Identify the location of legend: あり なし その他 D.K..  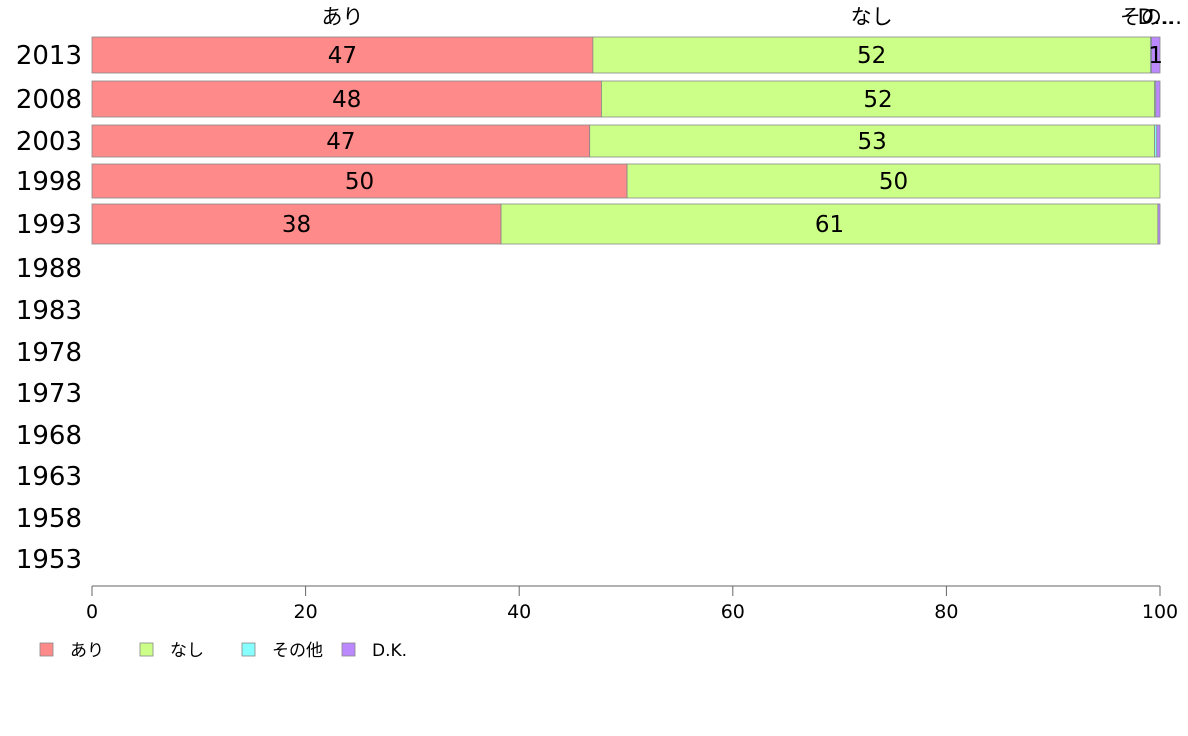
(223, 651).